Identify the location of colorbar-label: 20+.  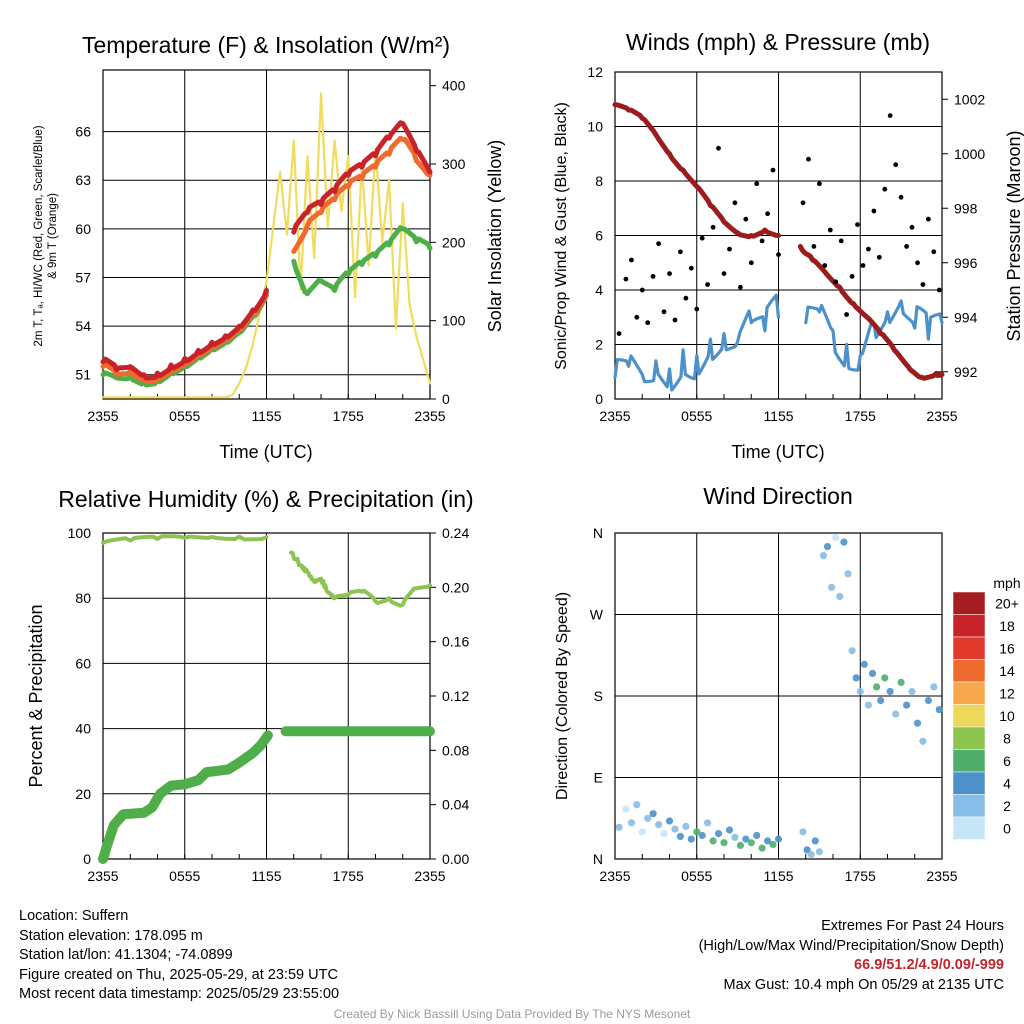
(1007, 603).